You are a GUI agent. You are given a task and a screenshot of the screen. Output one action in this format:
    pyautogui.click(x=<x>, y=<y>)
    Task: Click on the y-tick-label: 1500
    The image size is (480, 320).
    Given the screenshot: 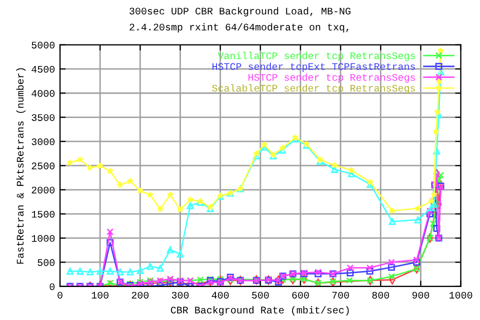 What is the action you would take?
    pyautogui.click(x=43, y=214)
    